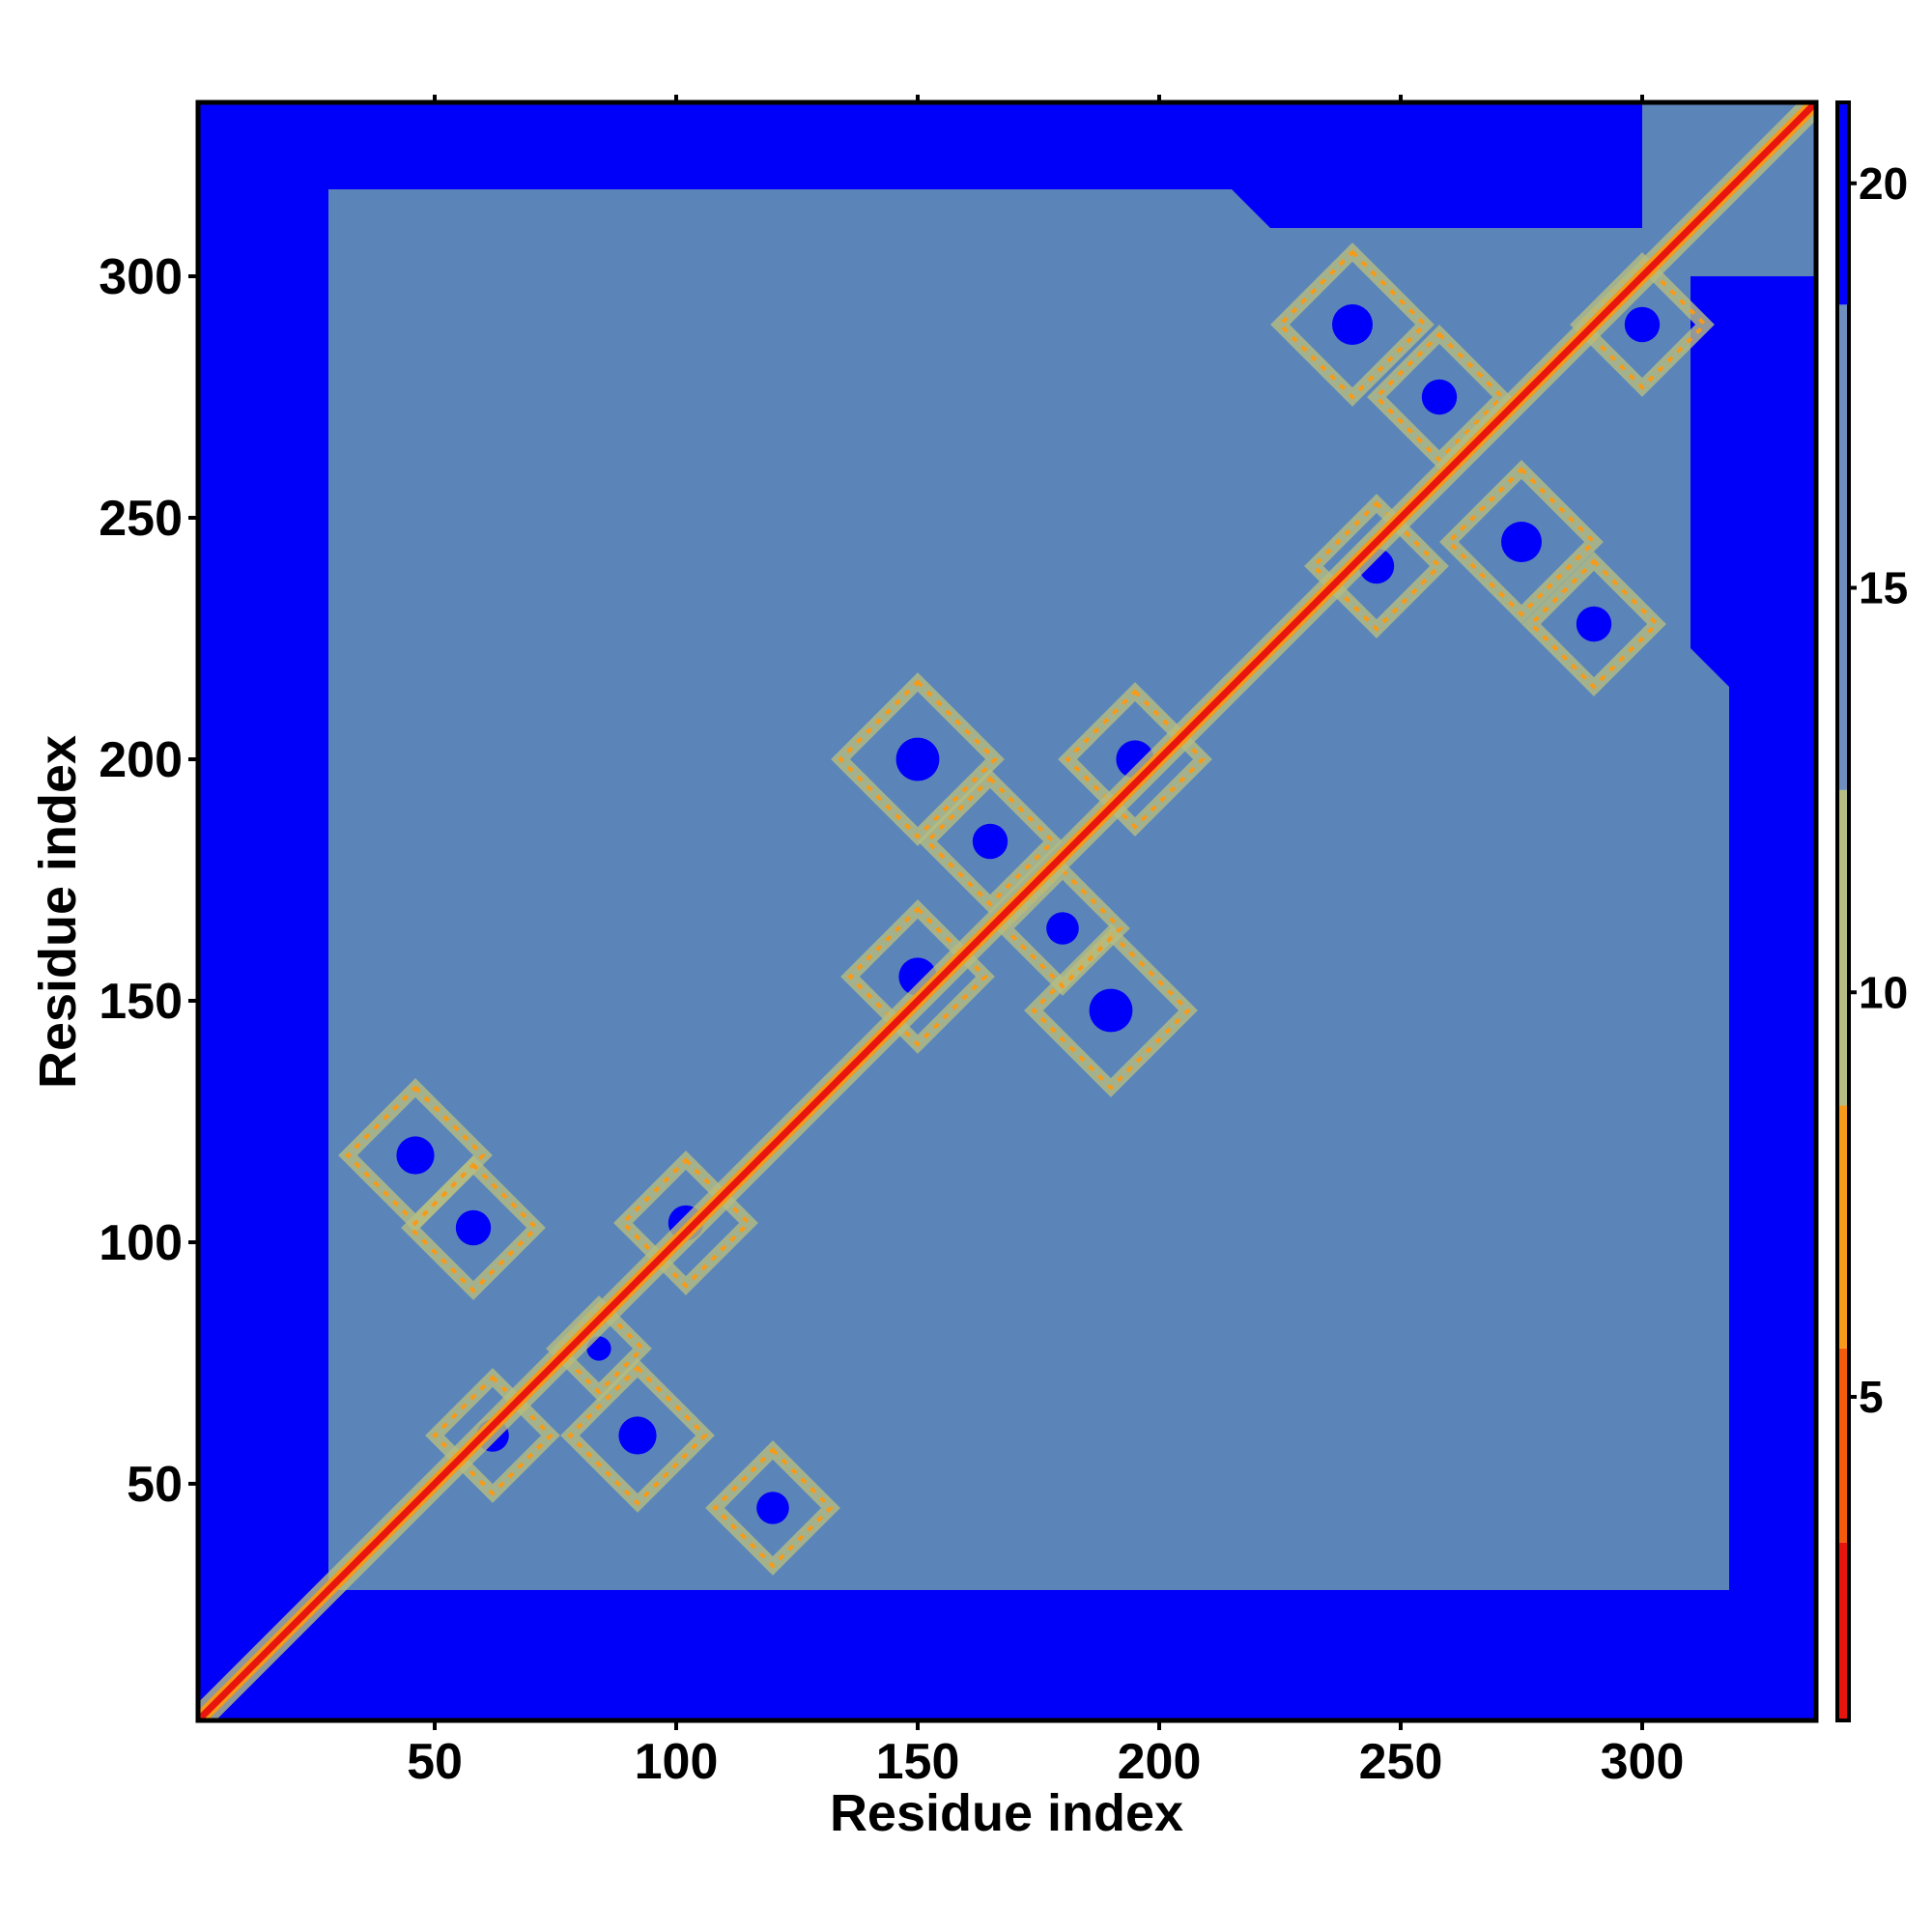  I want to click on colorbar-tick-label: 5, so click(1871, 1397).